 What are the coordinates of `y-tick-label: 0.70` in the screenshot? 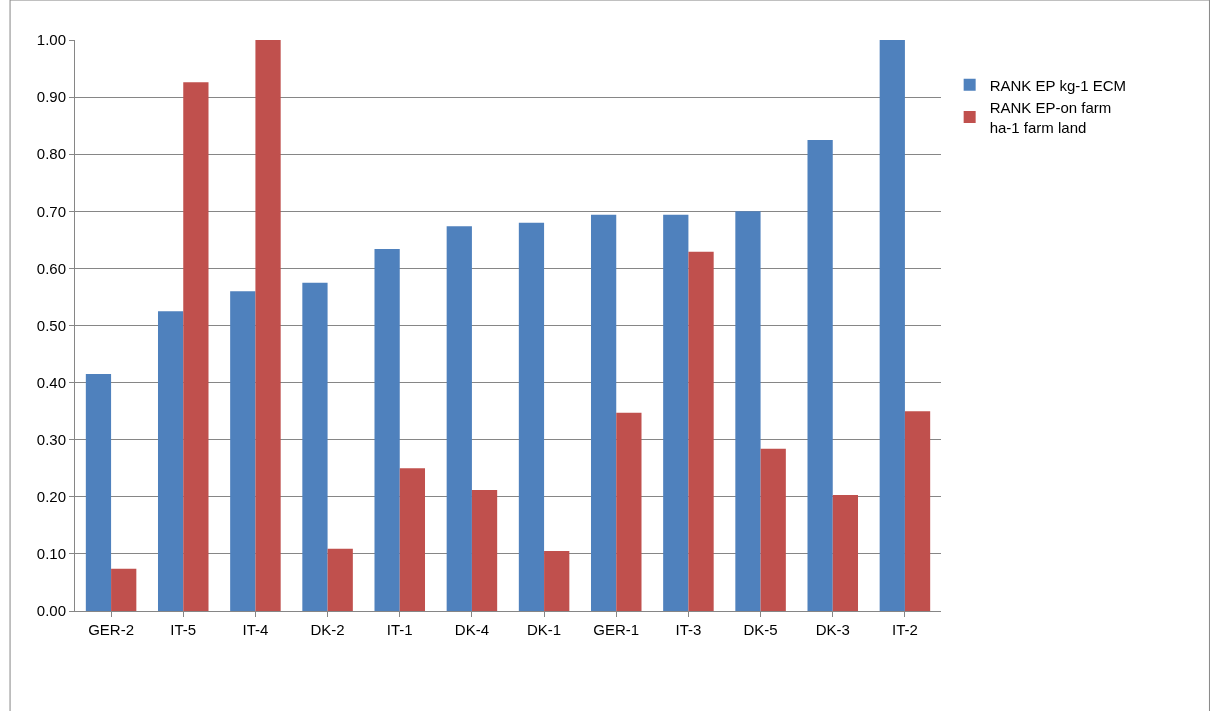 It's located at (51, 211).